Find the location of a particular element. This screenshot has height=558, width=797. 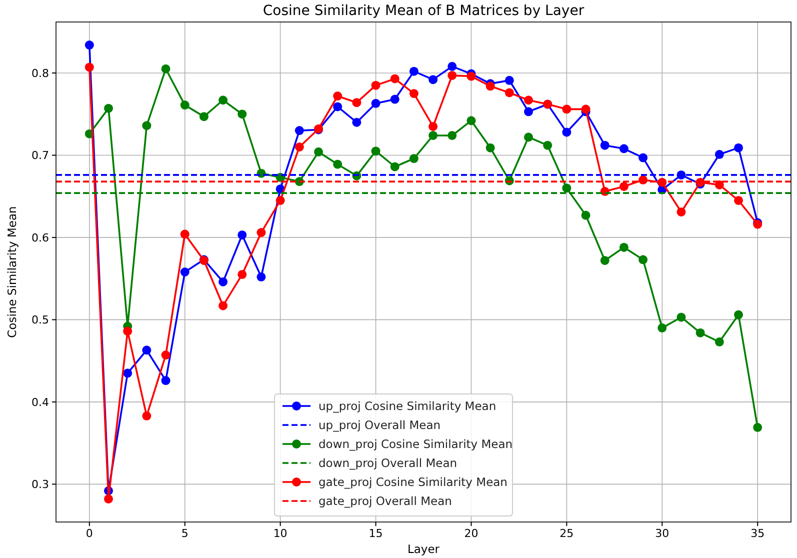

y-tick-label: 0.3 is located at coordinates (40, 485).